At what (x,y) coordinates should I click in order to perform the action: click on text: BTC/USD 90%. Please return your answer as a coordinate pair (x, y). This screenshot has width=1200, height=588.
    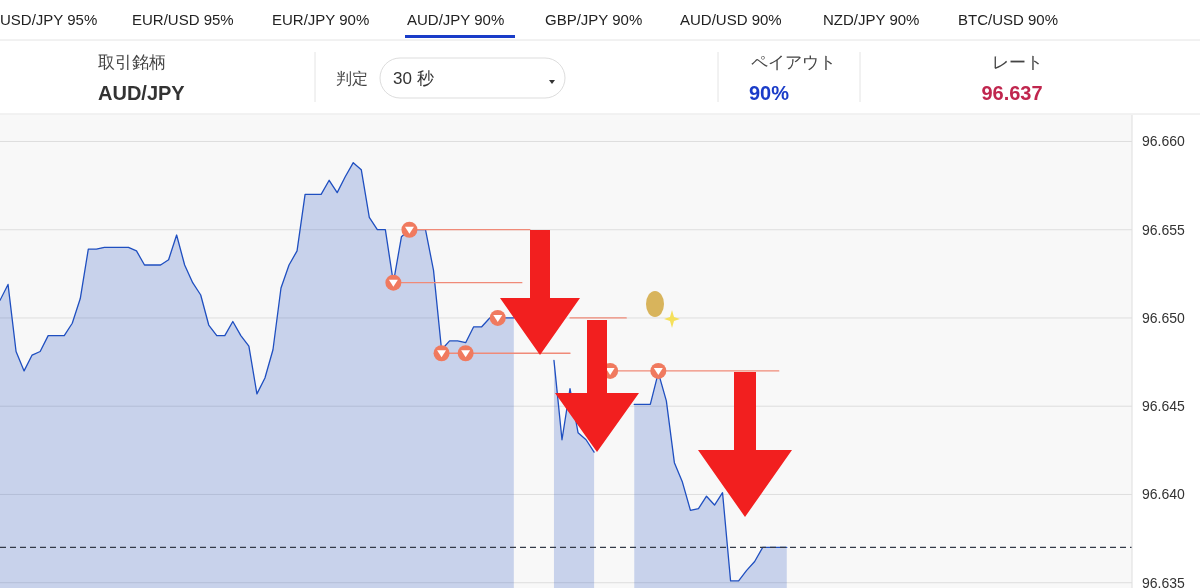
    Looking at the image, I should click on (1008, 19).